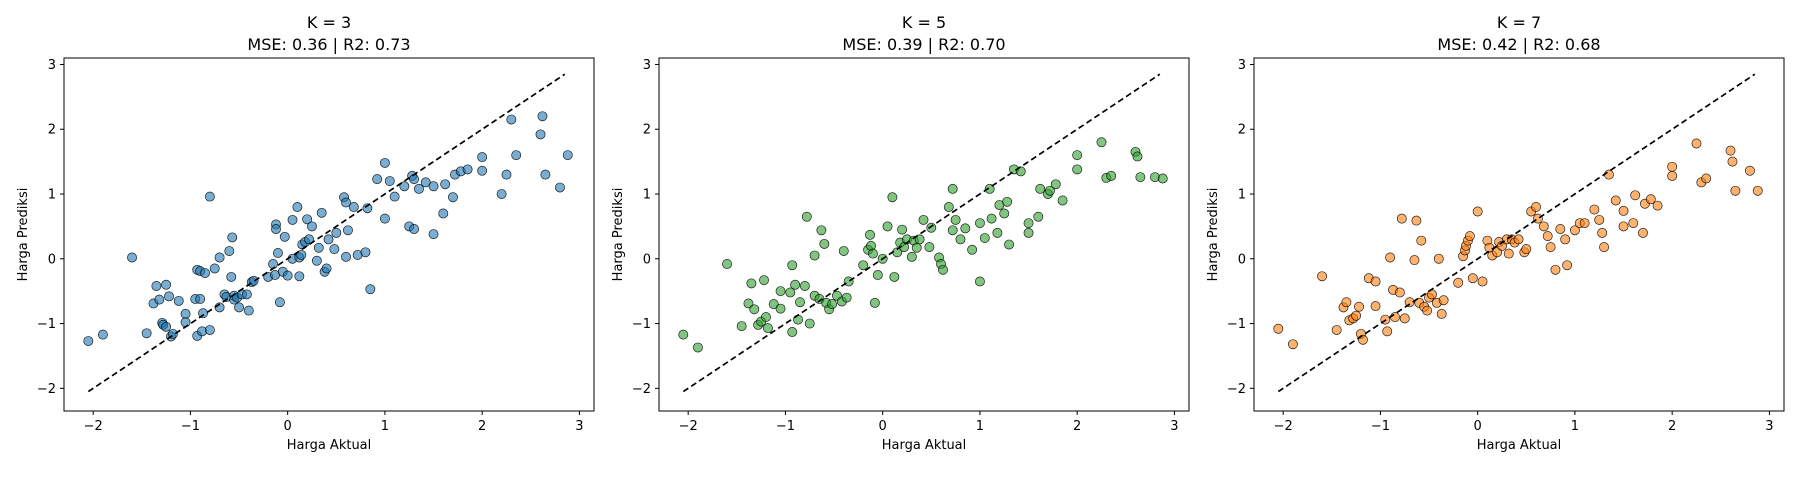  Describe the element at coordinates (46, 389) in the screenshot. I see `y-tick-label: −2` at that location.